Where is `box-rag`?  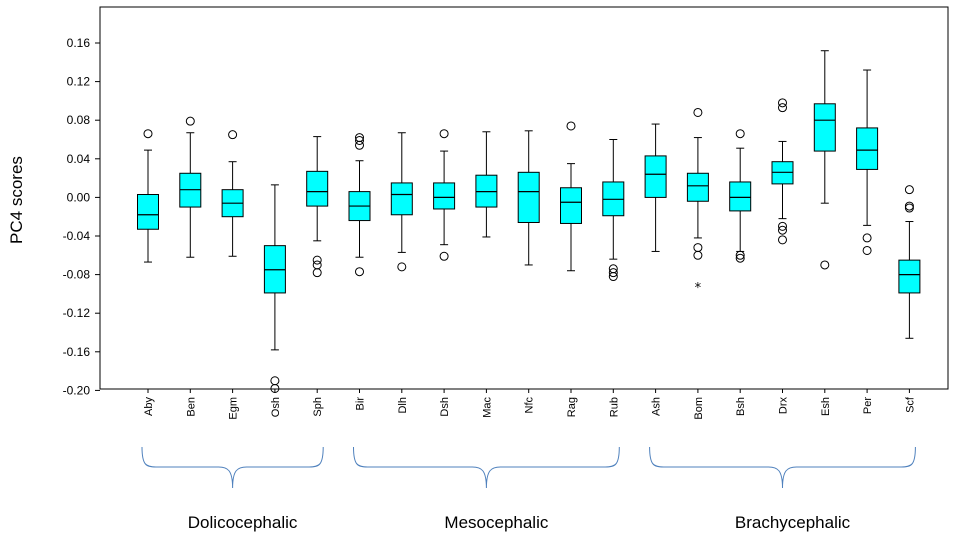 box-rag is located at coordinates (571, 196).